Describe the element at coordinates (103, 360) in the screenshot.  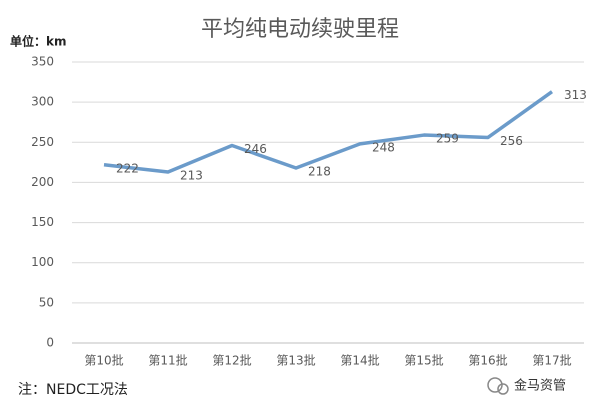
I see `x-tick-label: 第10批` at that location.